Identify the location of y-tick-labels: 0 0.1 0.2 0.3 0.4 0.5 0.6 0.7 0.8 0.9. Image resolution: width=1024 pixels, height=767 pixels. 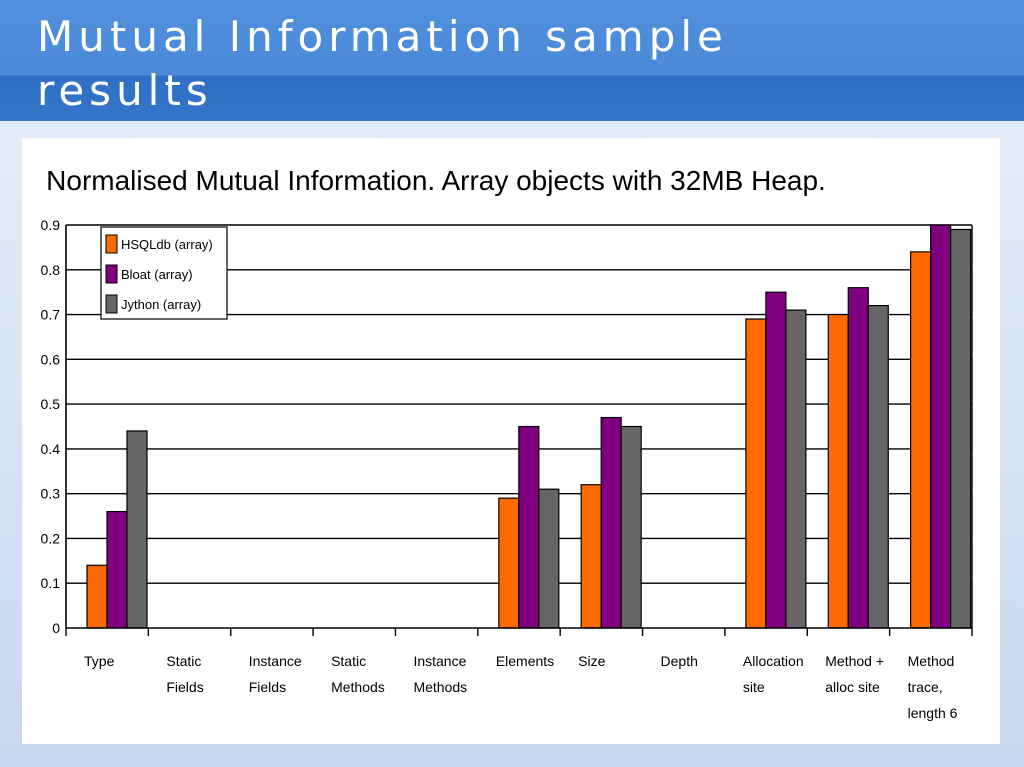
(51, 426).